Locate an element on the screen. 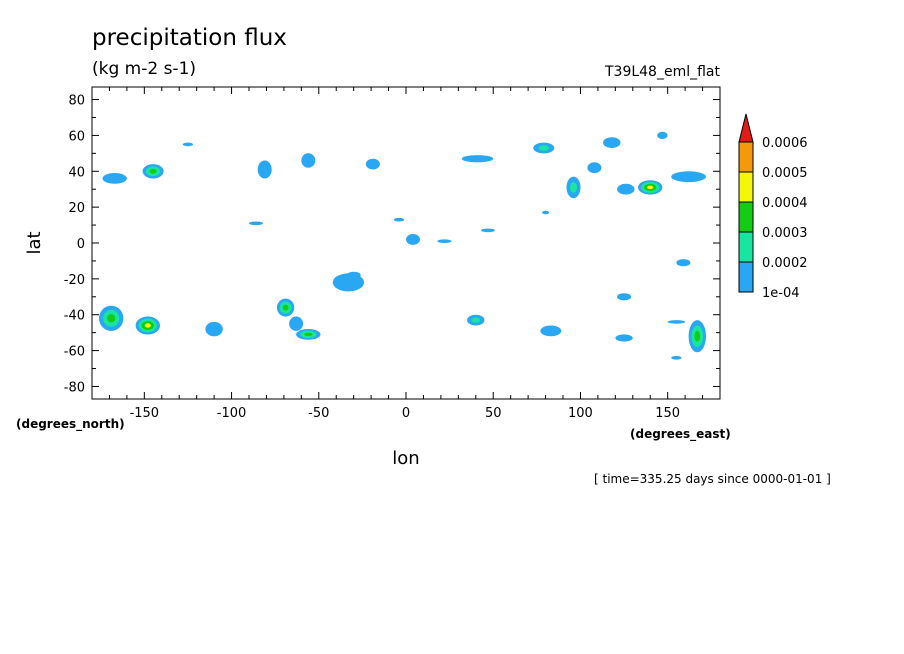 This screenshot has height=654, width=904. y-tick-label: 0 is located at coordinates (81, 244).